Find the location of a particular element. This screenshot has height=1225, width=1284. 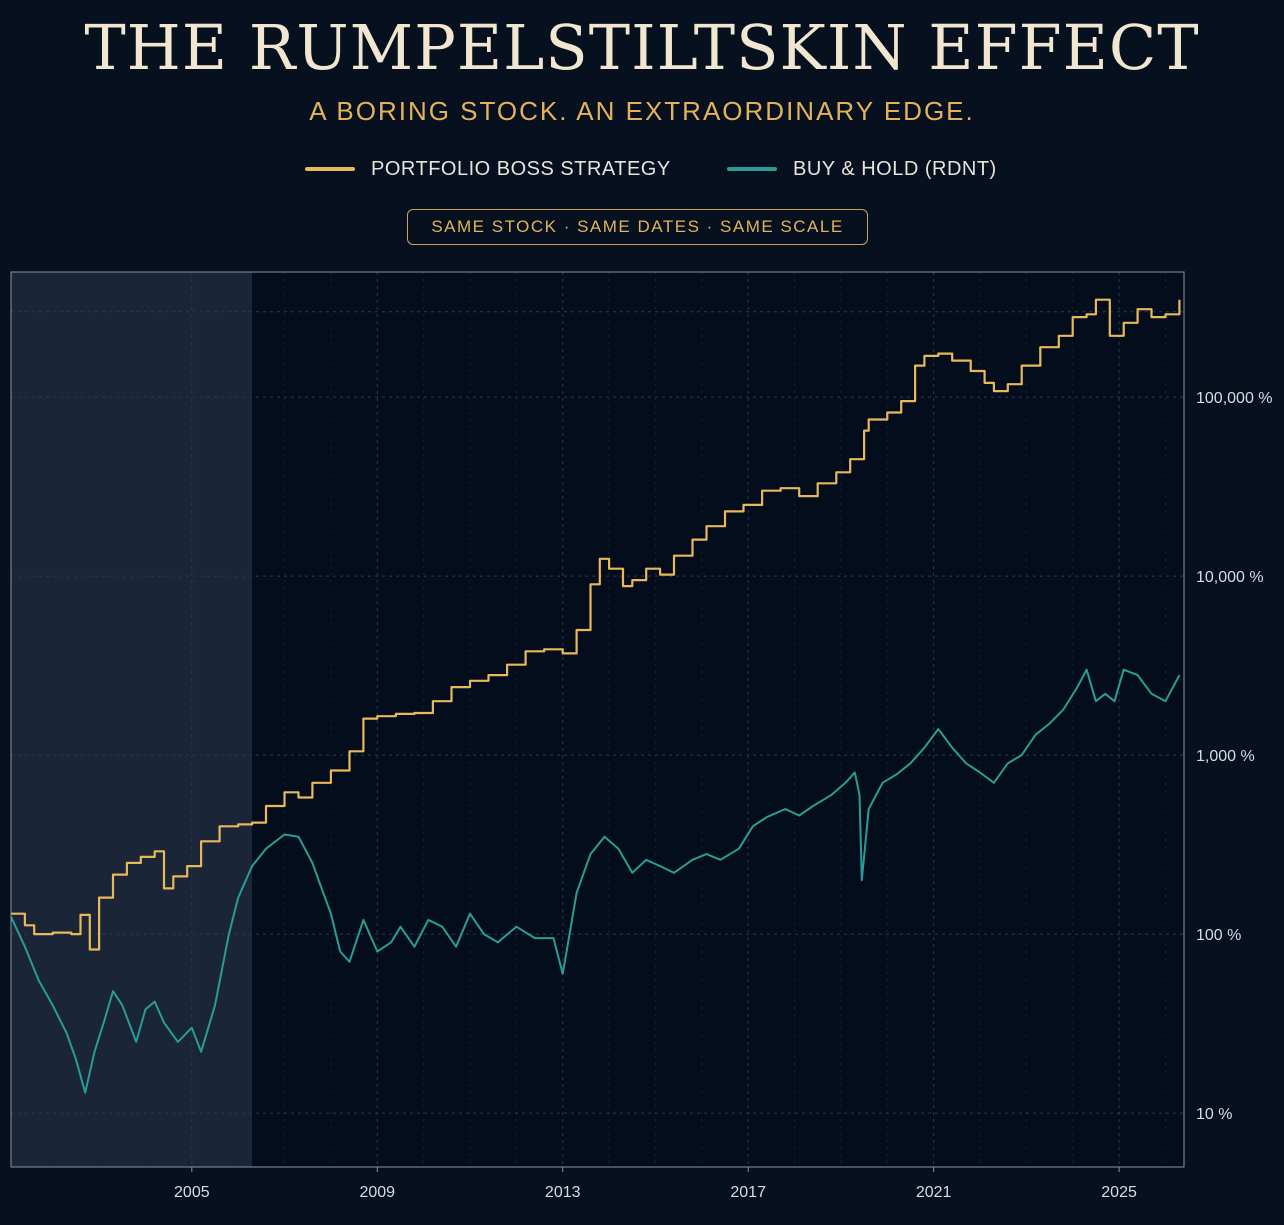

y-tick-label: 10 % is located at coordinates (1214, 1114).